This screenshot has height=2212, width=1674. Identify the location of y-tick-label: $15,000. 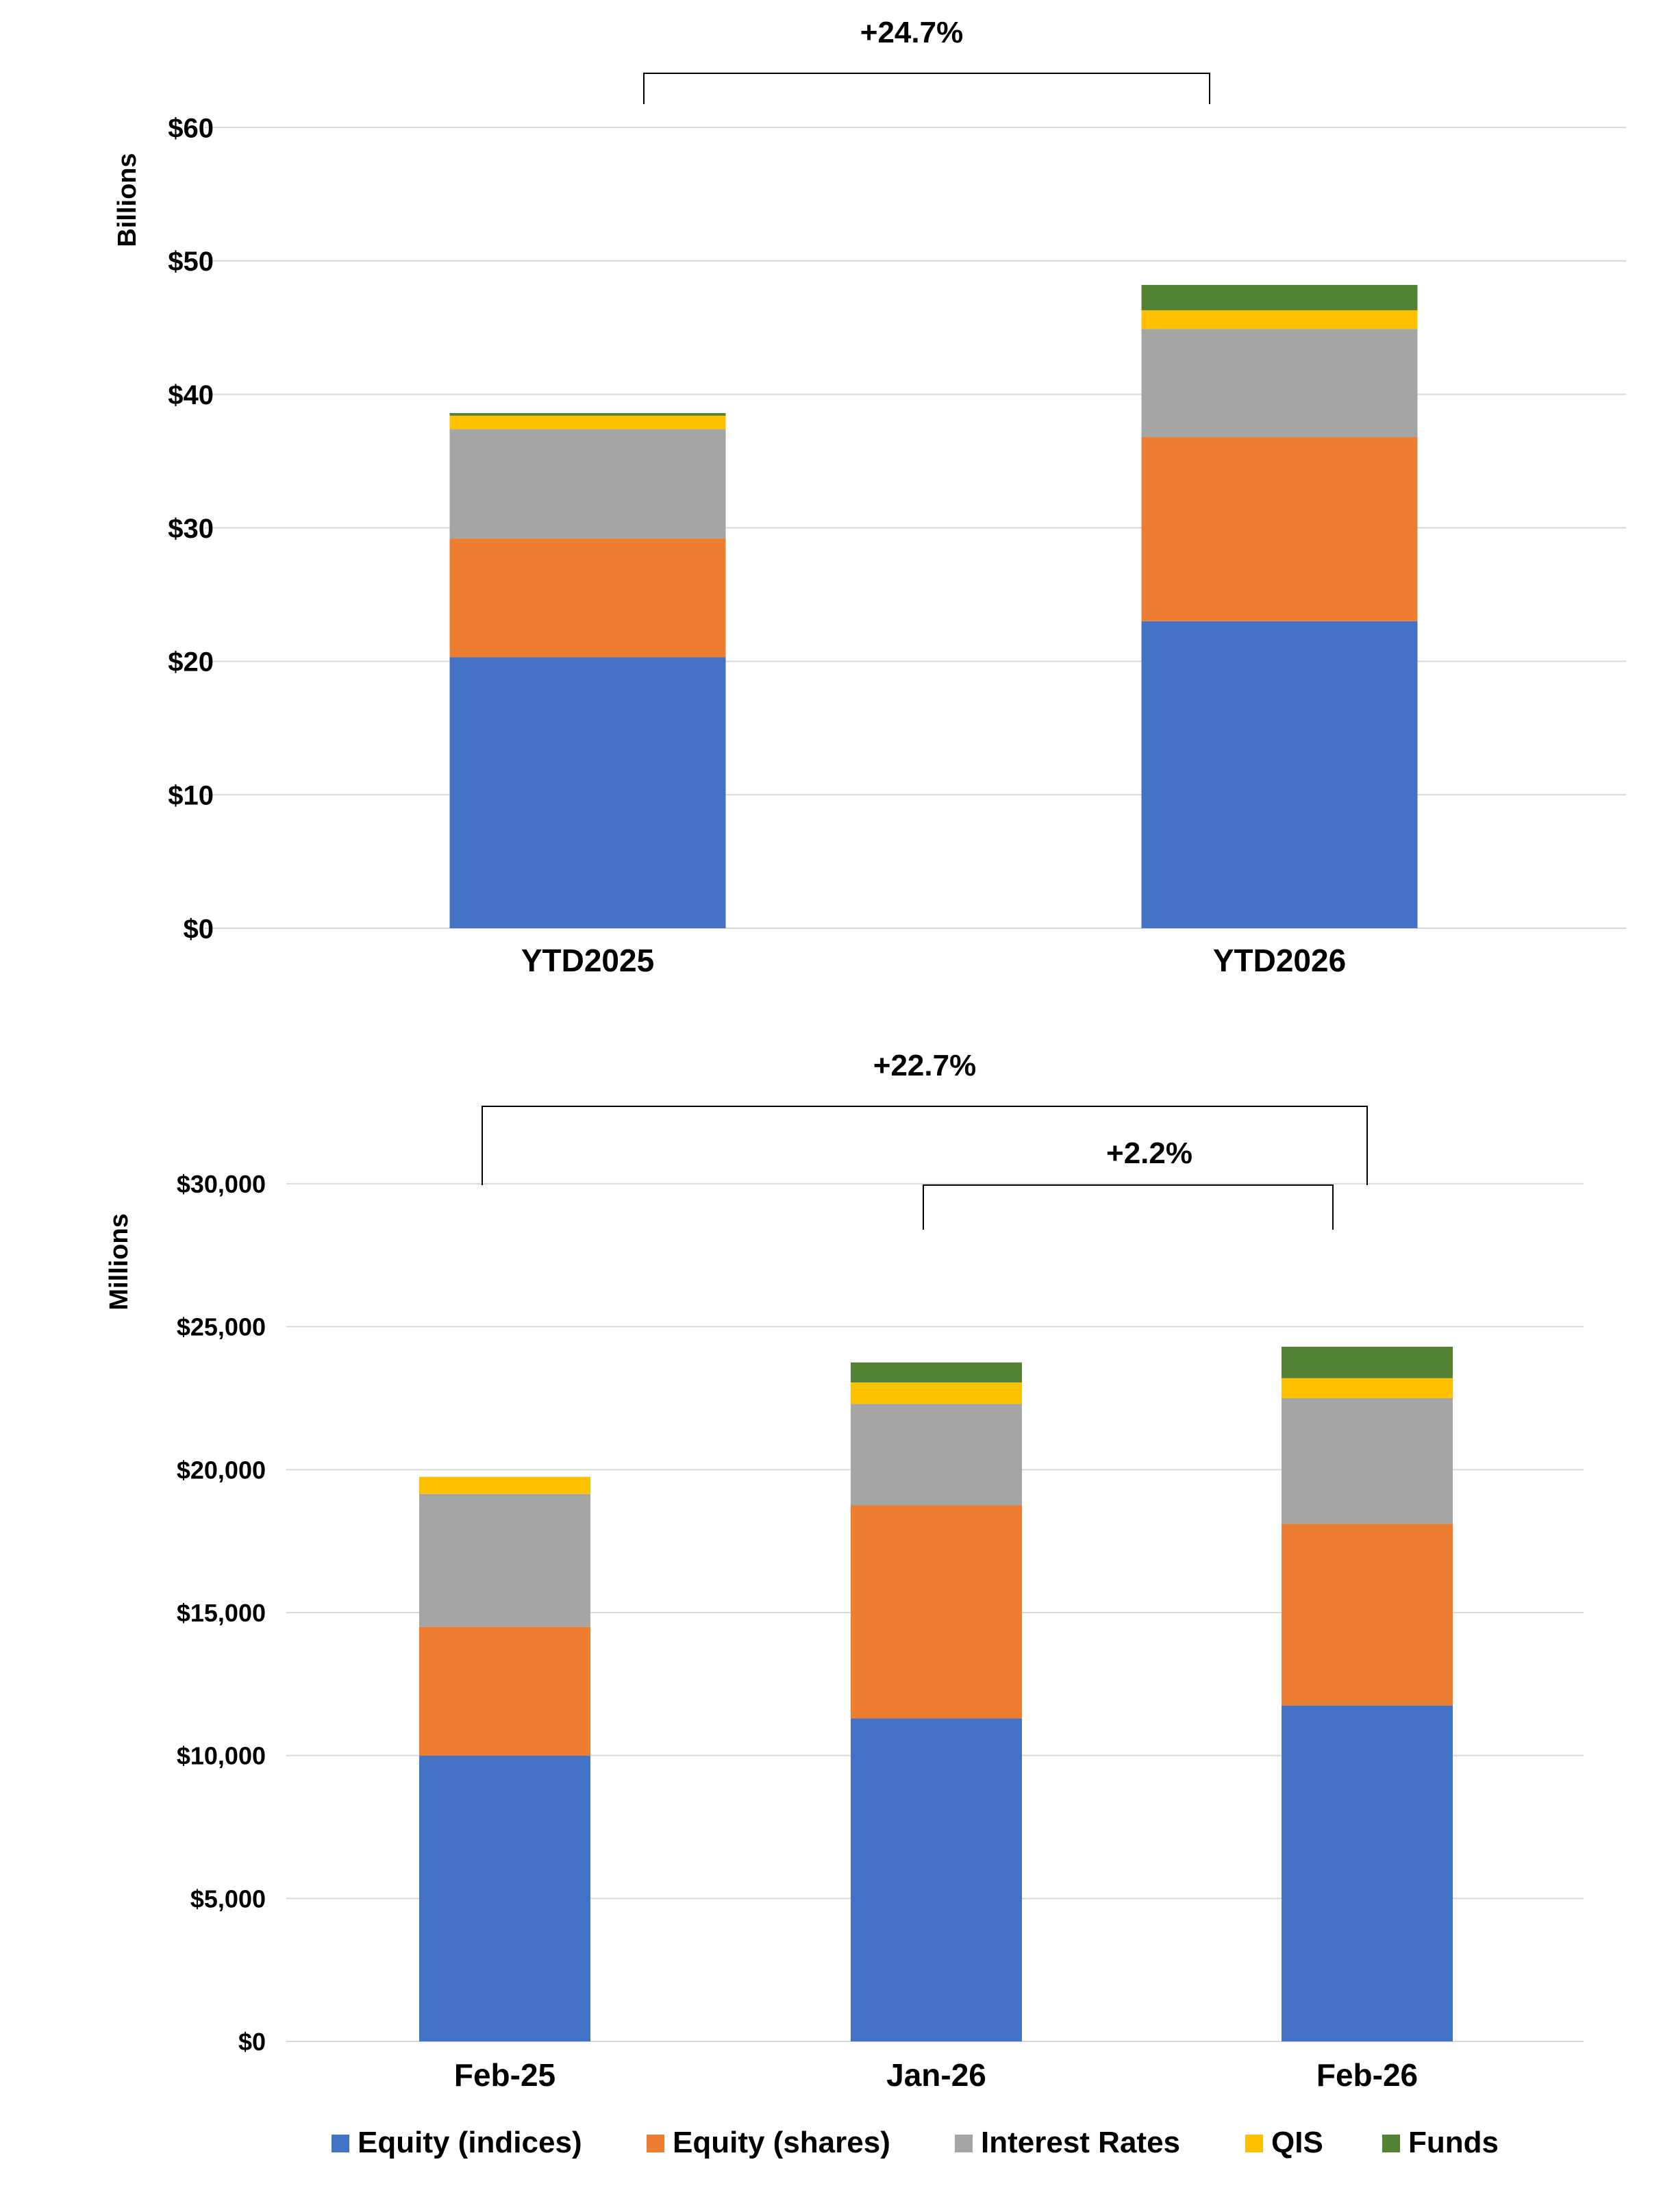
(221, 1613).